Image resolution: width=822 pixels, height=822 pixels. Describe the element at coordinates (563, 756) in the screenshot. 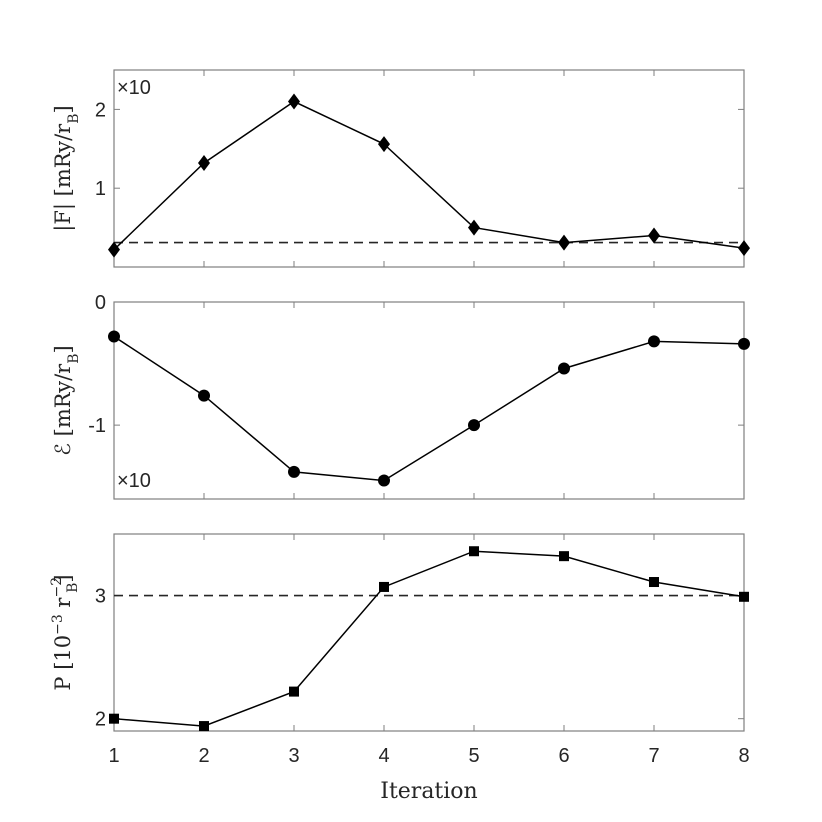

I see `x-tick-label: 6` at that location.